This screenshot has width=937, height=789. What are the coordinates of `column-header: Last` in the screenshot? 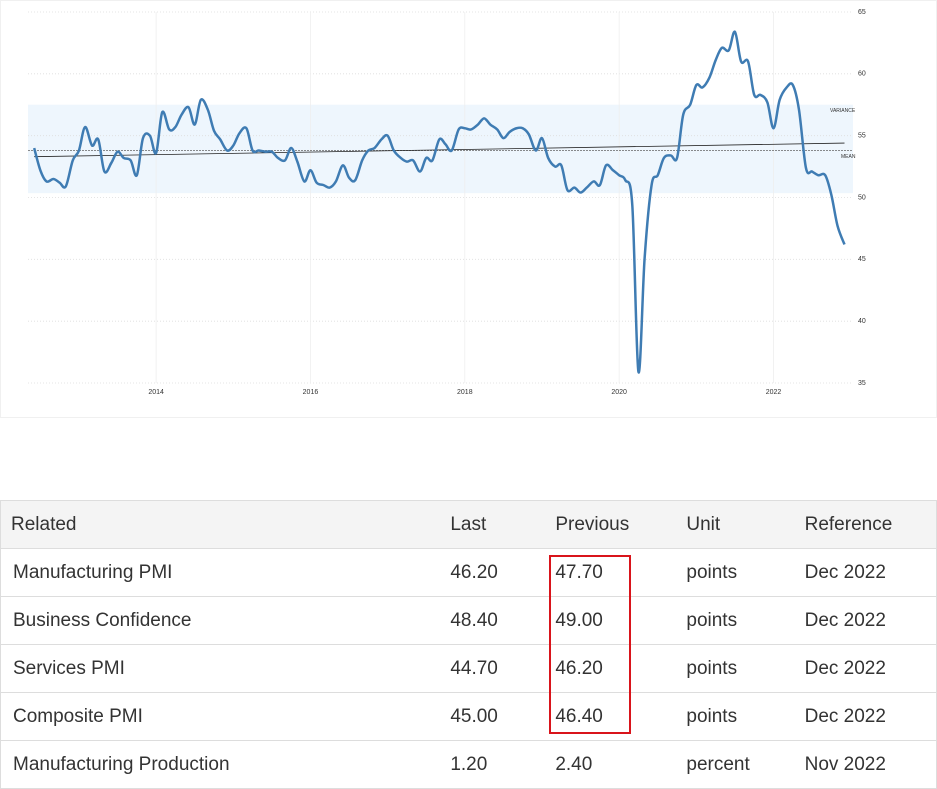 It's located at (493, 524).